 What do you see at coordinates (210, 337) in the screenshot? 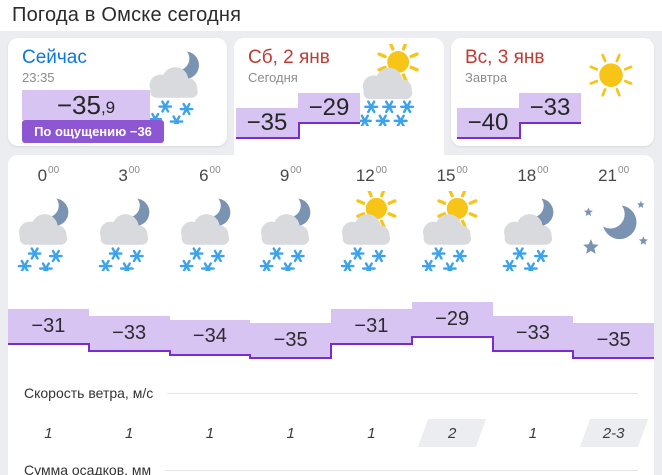
I see `temp-step: −34` at bounding box center [210, 337].